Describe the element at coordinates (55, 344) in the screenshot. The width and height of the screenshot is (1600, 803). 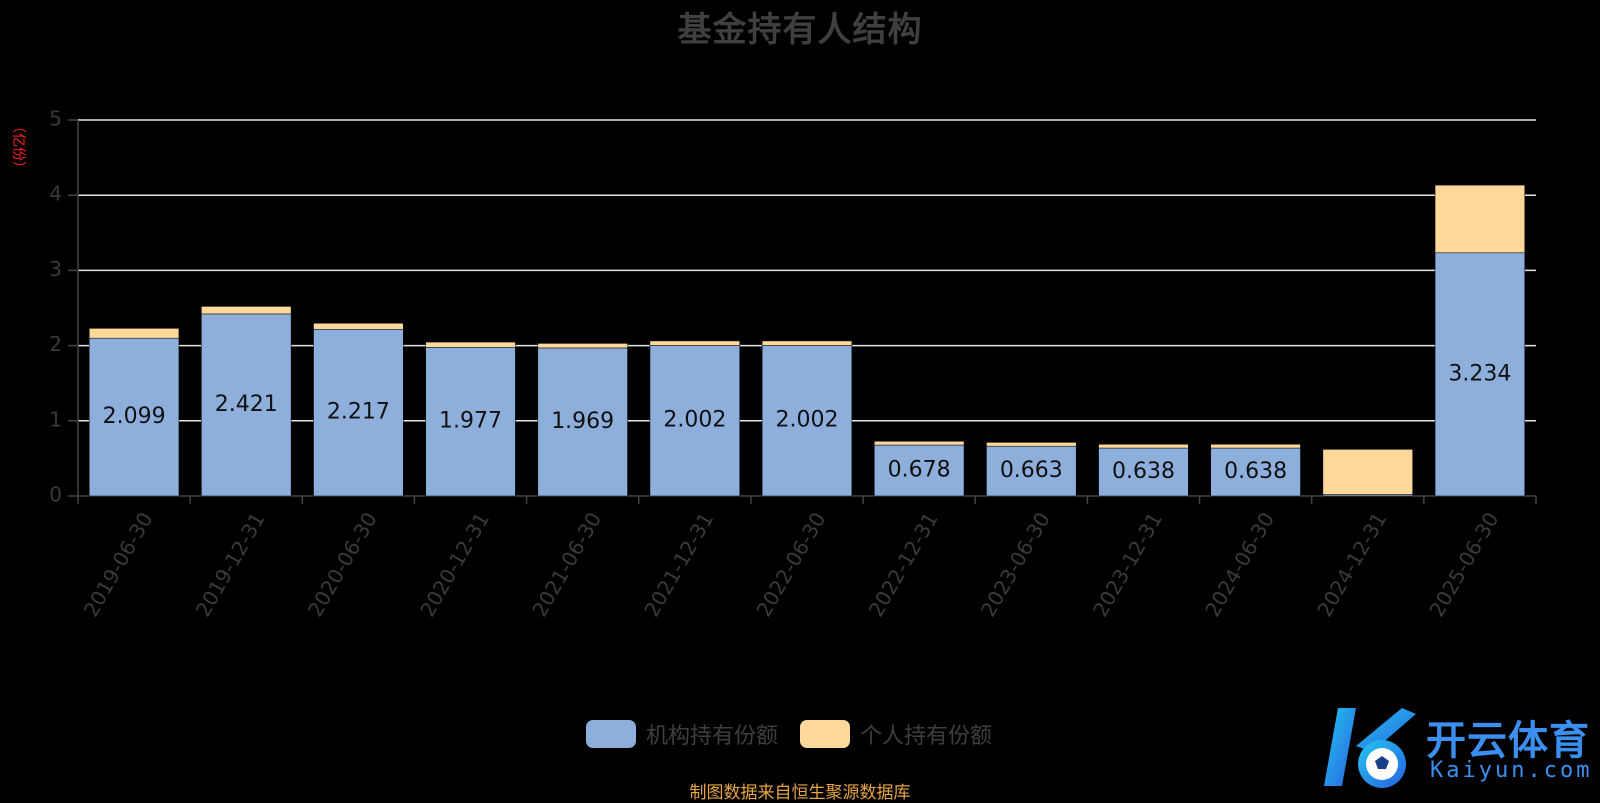
I see `y-tick-label-2: 2` at that location.